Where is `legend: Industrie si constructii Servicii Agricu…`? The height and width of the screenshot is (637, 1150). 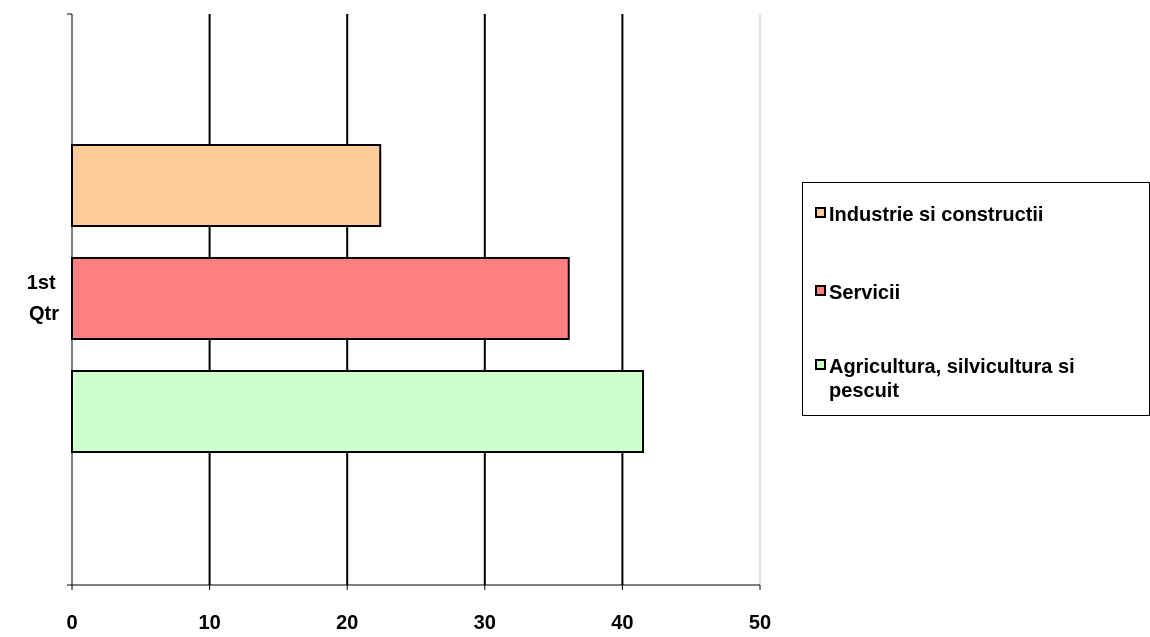 legend: Industrie si constructii Servicii Agricu… is located at coordinates (976, 299).